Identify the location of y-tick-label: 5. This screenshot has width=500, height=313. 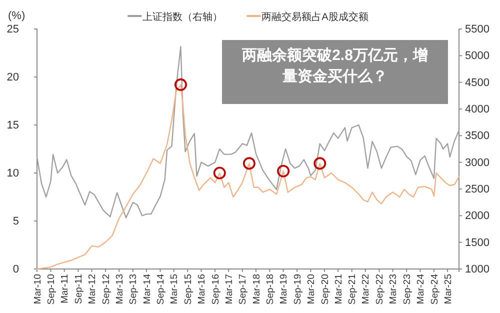
(15, 222).